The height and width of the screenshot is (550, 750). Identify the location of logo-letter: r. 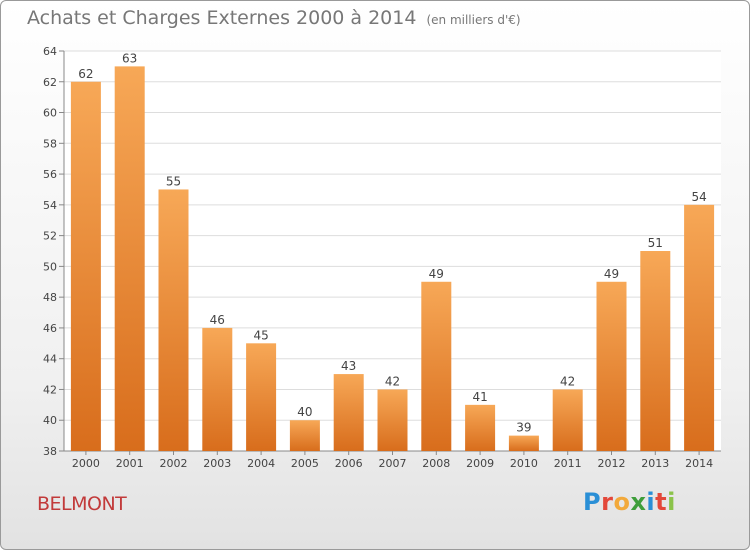
(607, 502).